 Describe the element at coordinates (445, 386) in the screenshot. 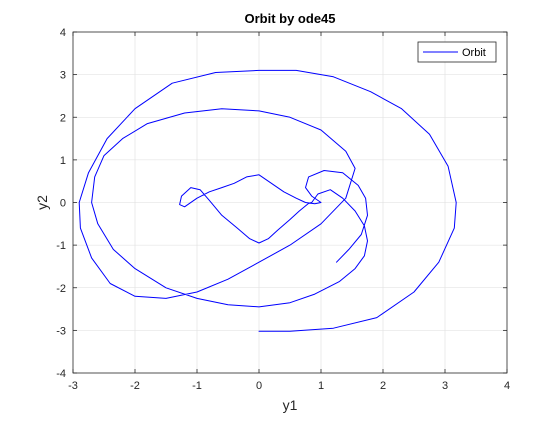

I see `x-tick-label: 3` at that location.